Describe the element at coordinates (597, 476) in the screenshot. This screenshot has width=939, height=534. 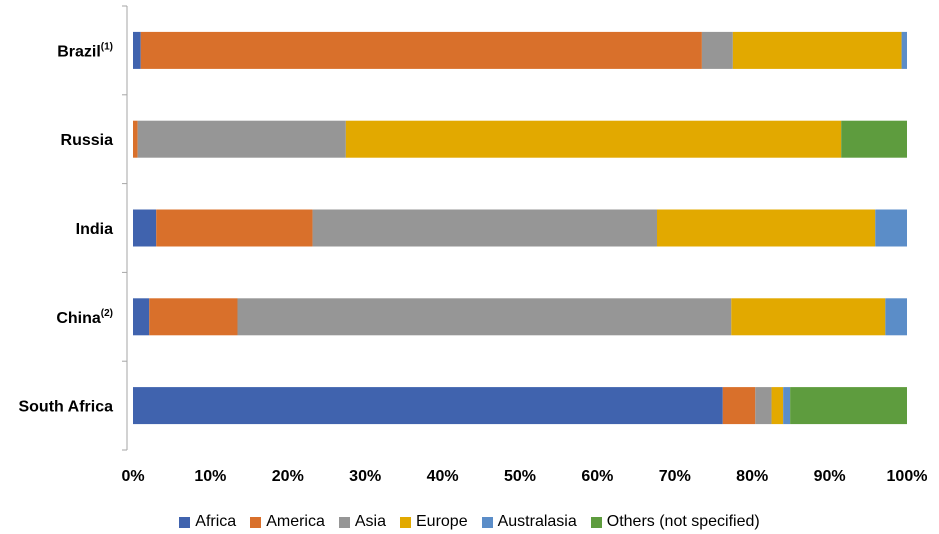
I see `x-tick-label: 60%` at that location.